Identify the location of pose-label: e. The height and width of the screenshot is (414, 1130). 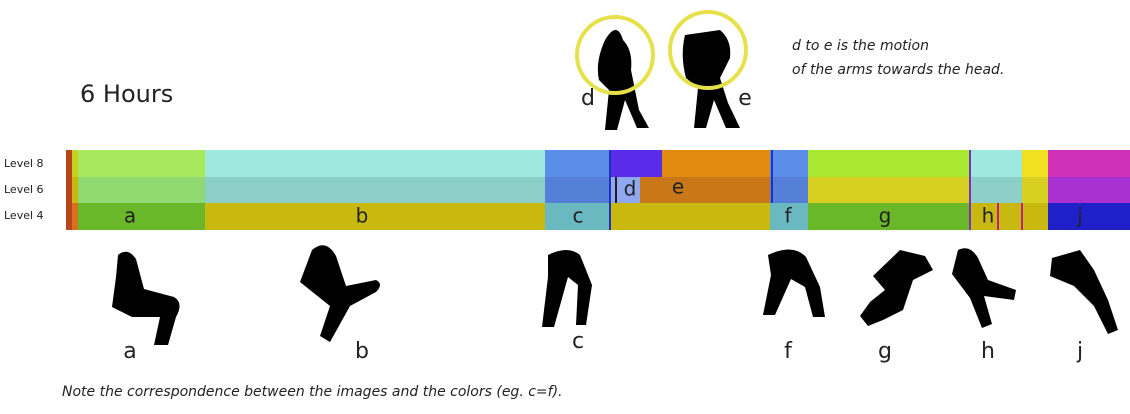
(745, 98).